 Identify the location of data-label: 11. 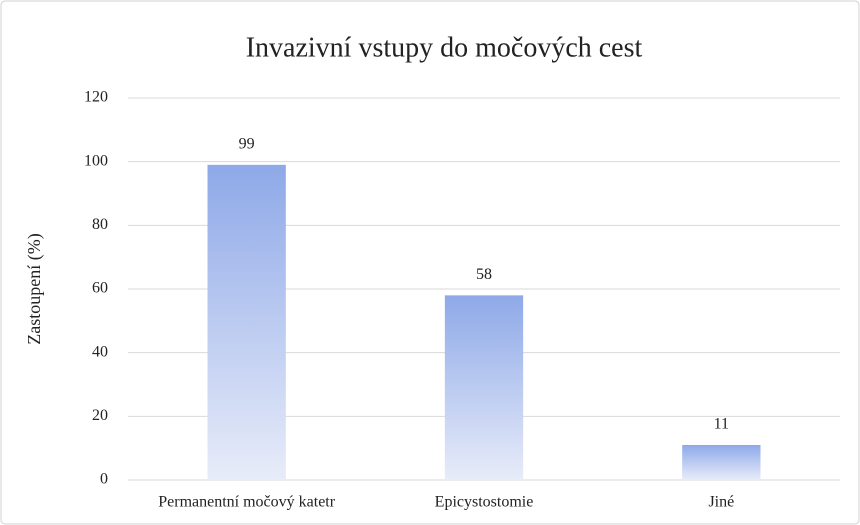
(721, 424).